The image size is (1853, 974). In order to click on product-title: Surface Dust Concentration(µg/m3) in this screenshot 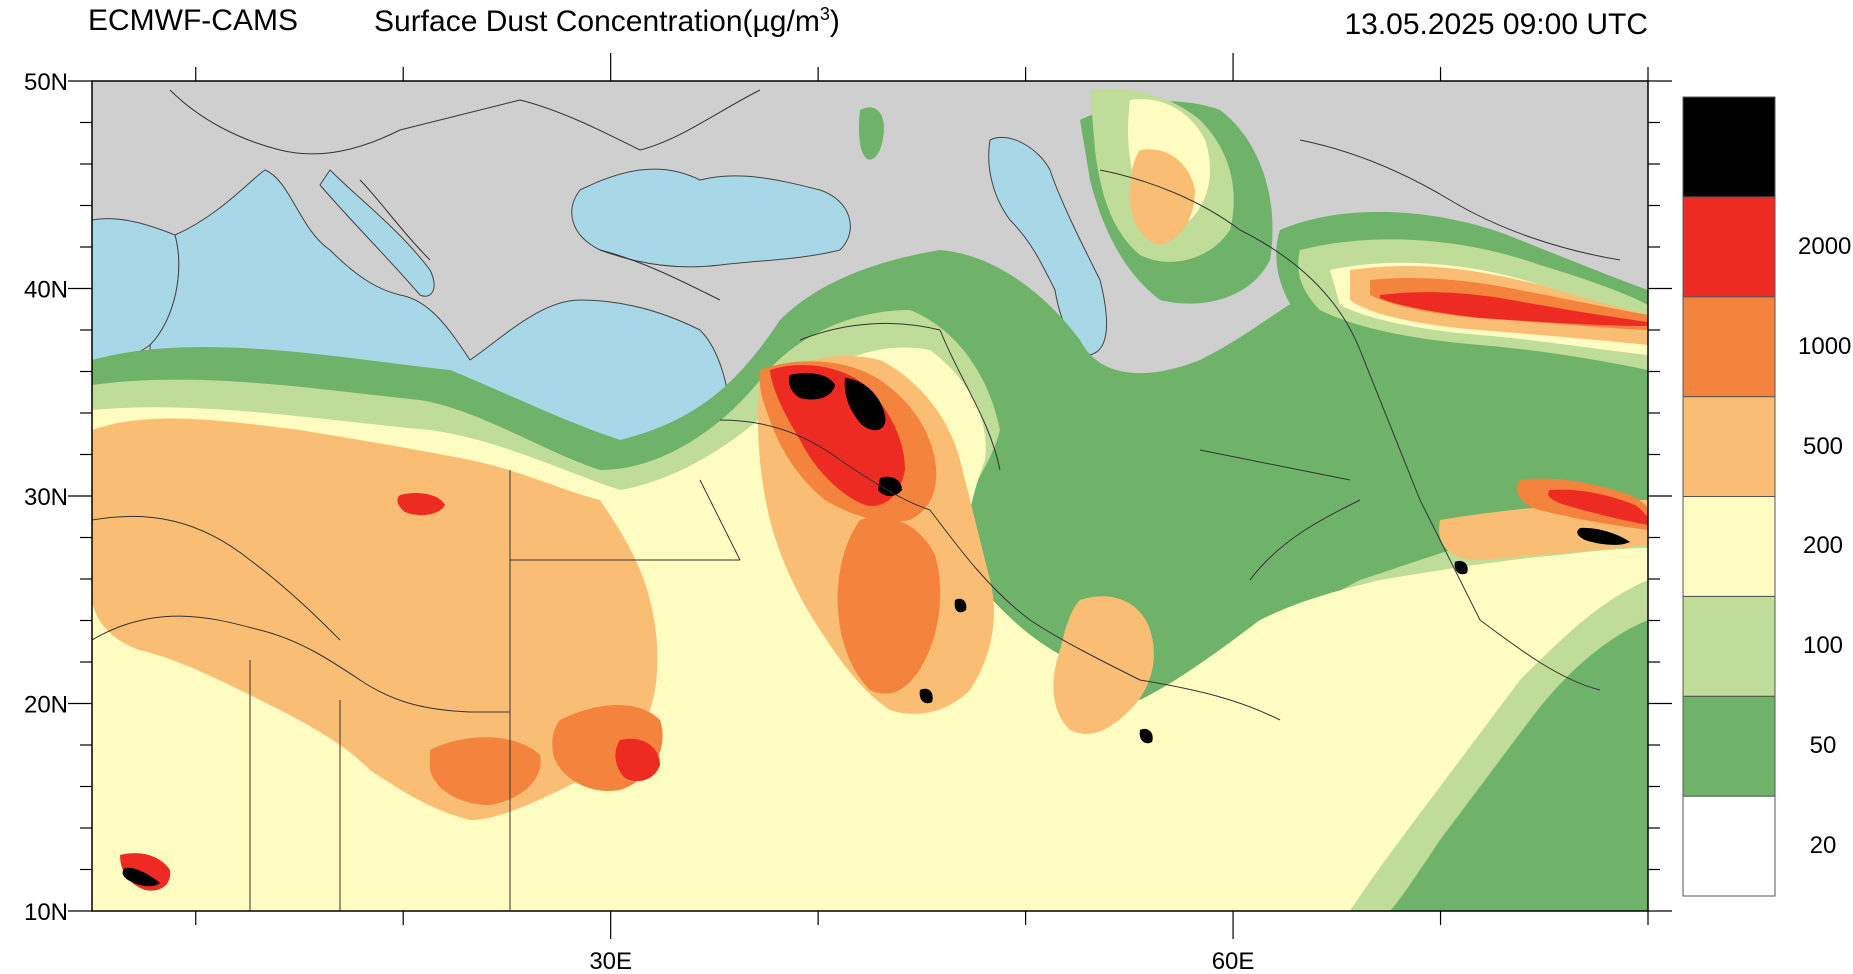, I will do `click(607, 21)`.